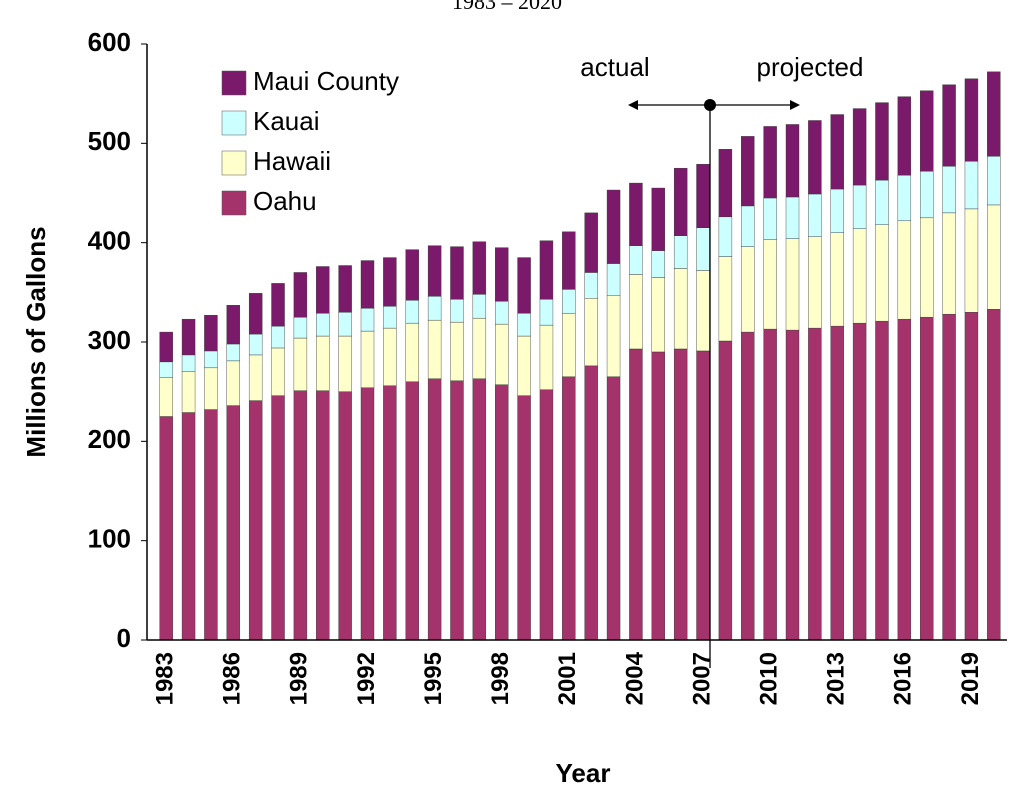 The width and height of the screenshot is (1014, 797). What do you see at coordinates (836, 678) in the screenshot?
I see `x-tick-label: 2013` at bounding box center [836, 678].